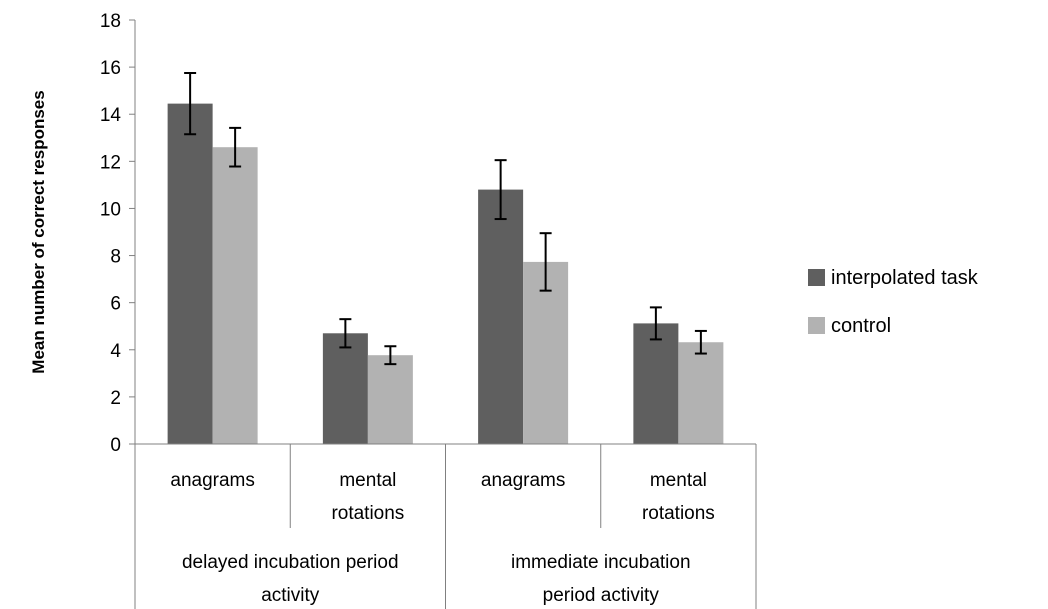 The width and height of the screenshot is (1048, 609). What do you see at coordinates (601, 595) in the screenshot?
I see `group-label: period activity` at bounding box center [601, 595].